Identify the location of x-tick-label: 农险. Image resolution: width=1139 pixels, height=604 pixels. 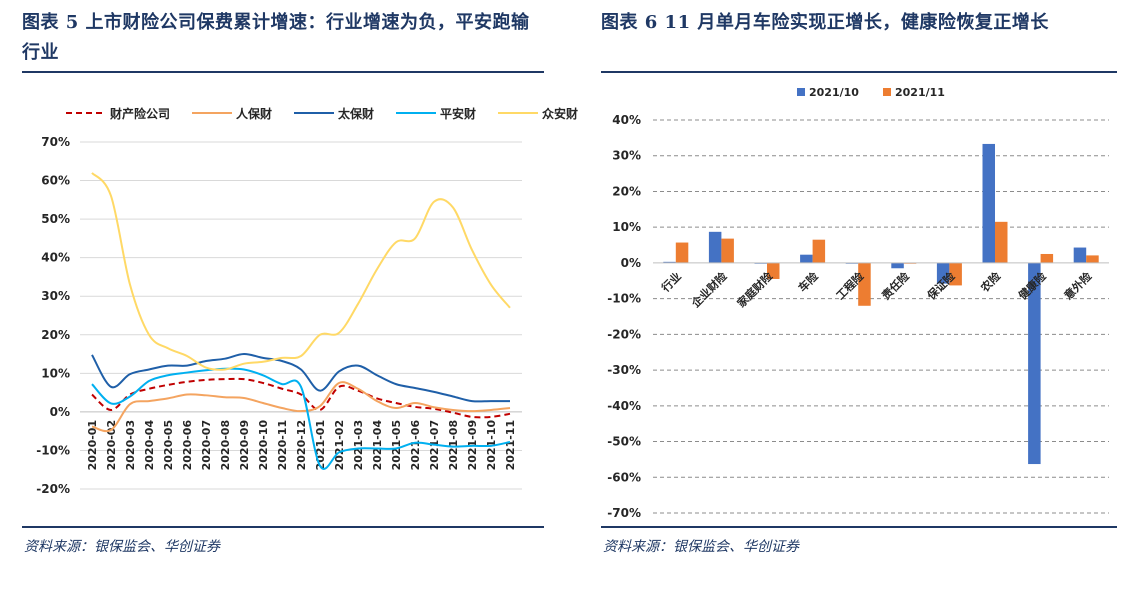
(990, 281).